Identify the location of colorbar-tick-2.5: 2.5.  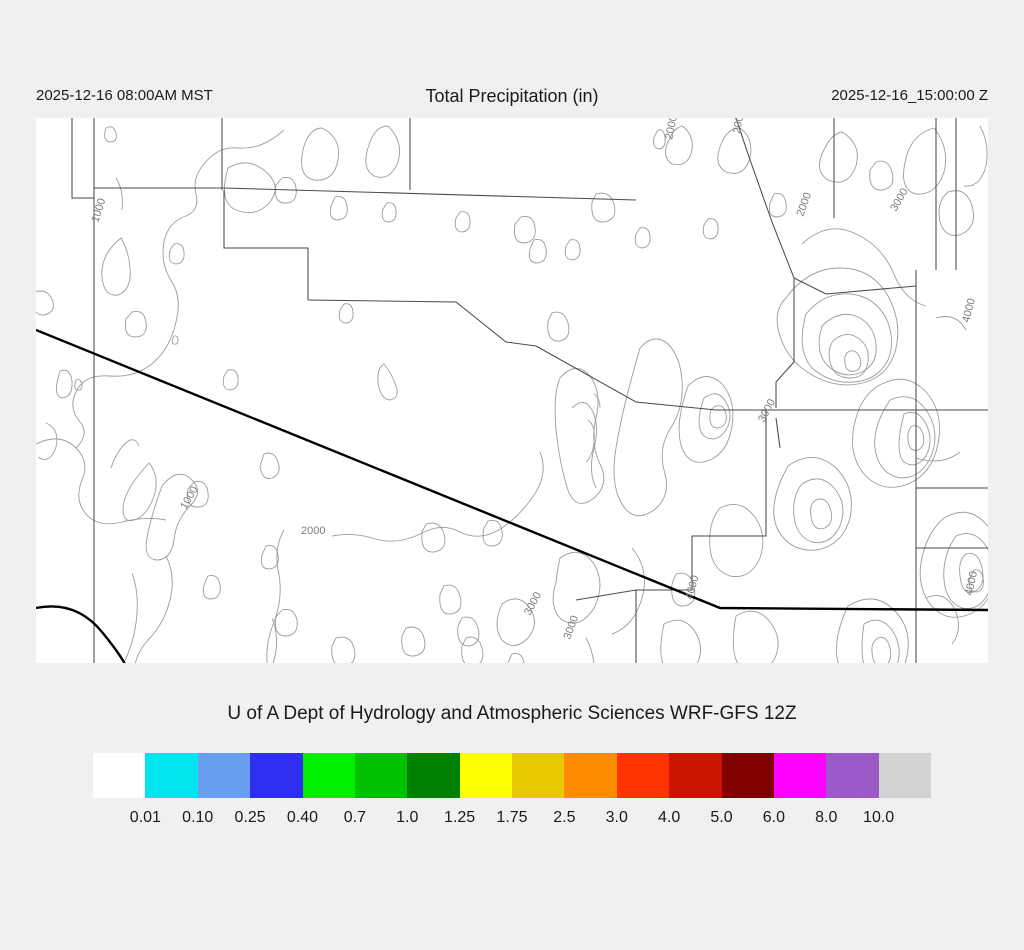
(564, 817).